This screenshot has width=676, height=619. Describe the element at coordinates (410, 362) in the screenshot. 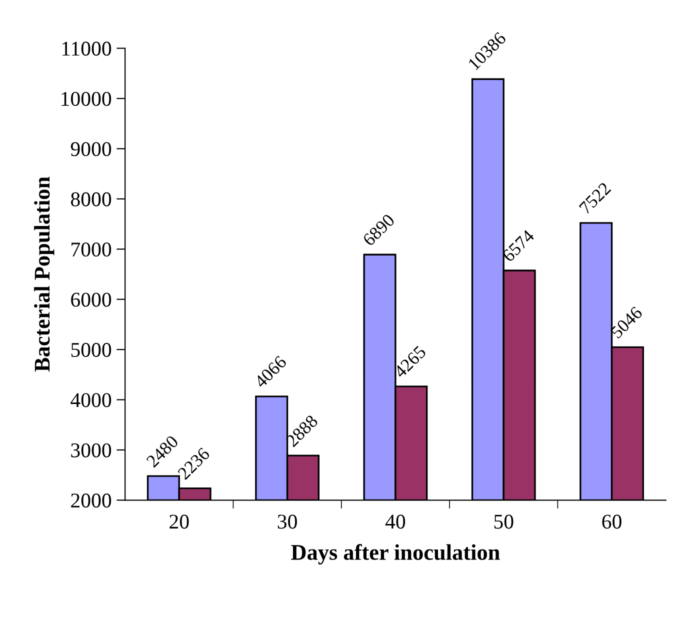

I see `data-label: 4265` at that location.